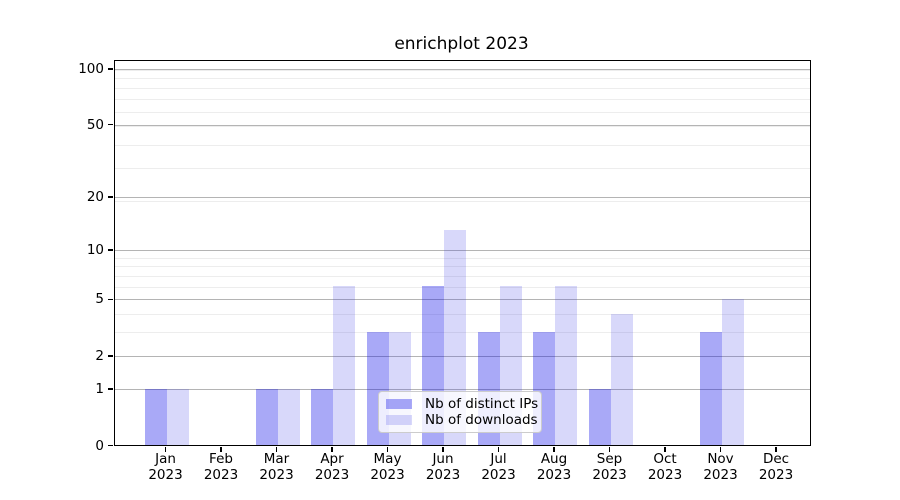 This screenshot has width=900, height=500. Describe the element at coordinates (720, 467) in the screenshot. I see `x-tick-label-nov: Nov 2023` at that location.